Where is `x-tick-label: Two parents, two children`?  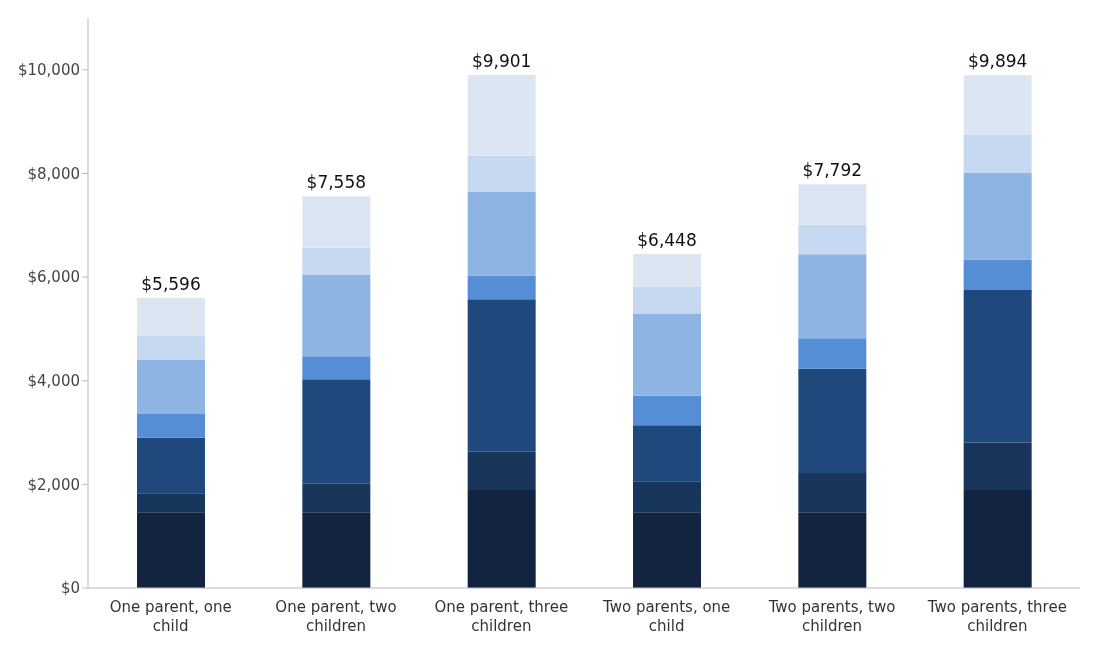
x-tick-label: Two parents, two children is located at coordinates (831, 616).